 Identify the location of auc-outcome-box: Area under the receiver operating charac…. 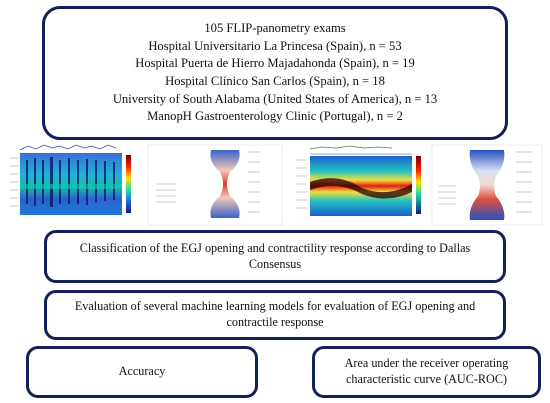
(426, 372).